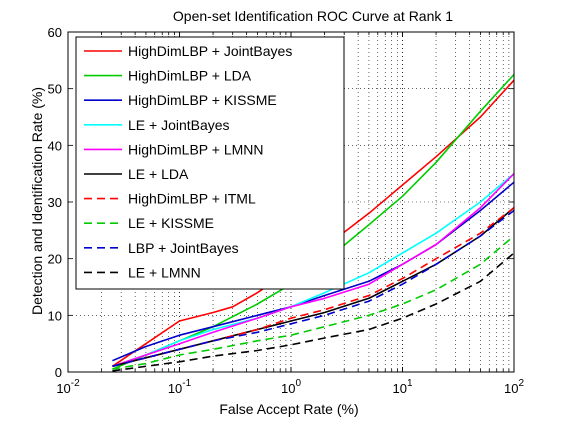 The image size is (561, 425). I want to click on x-tick-label: 10¹, so click(402, 387).